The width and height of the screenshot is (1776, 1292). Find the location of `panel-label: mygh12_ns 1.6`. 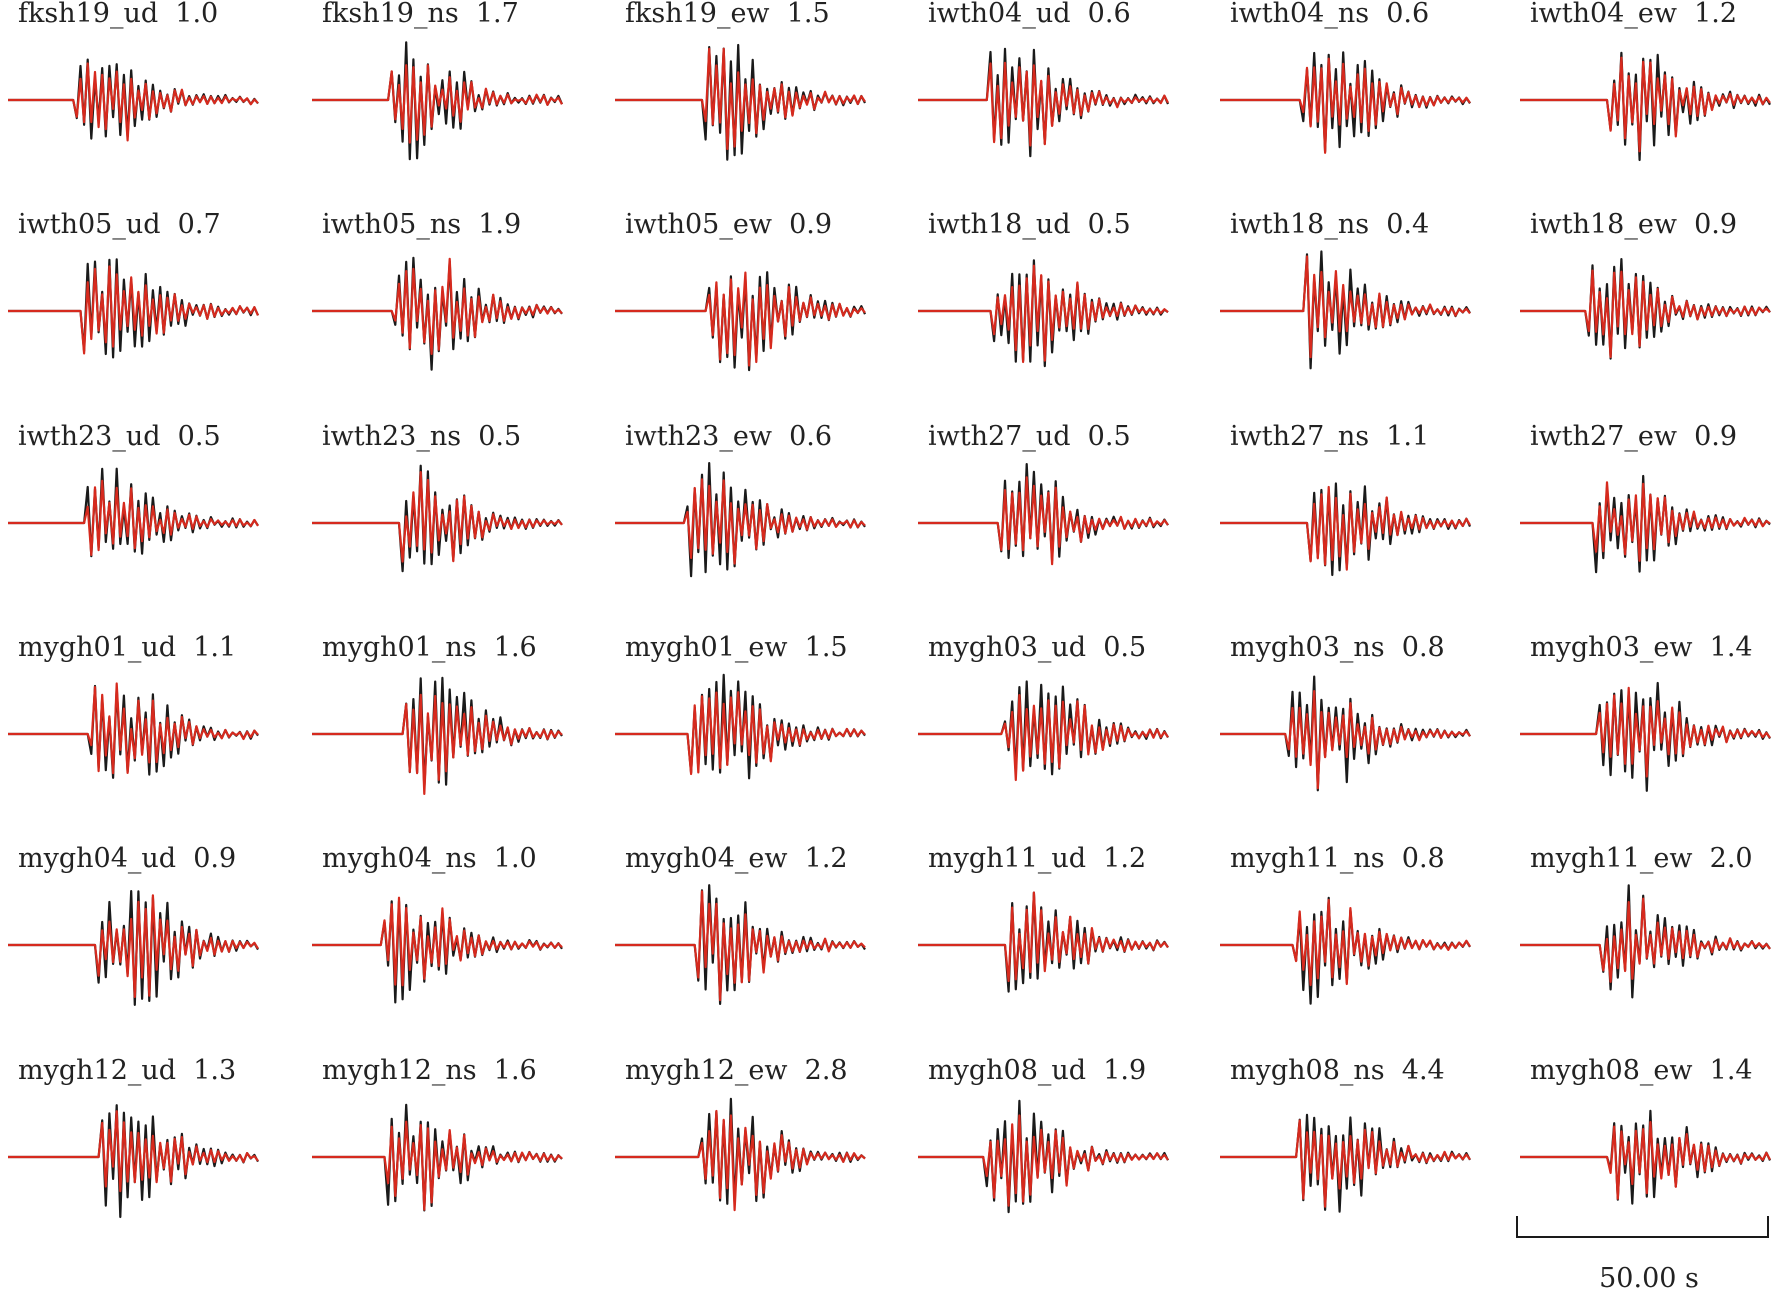

panel-label: mygh12_ns 1.6 is located at coordinates (429, 1070).